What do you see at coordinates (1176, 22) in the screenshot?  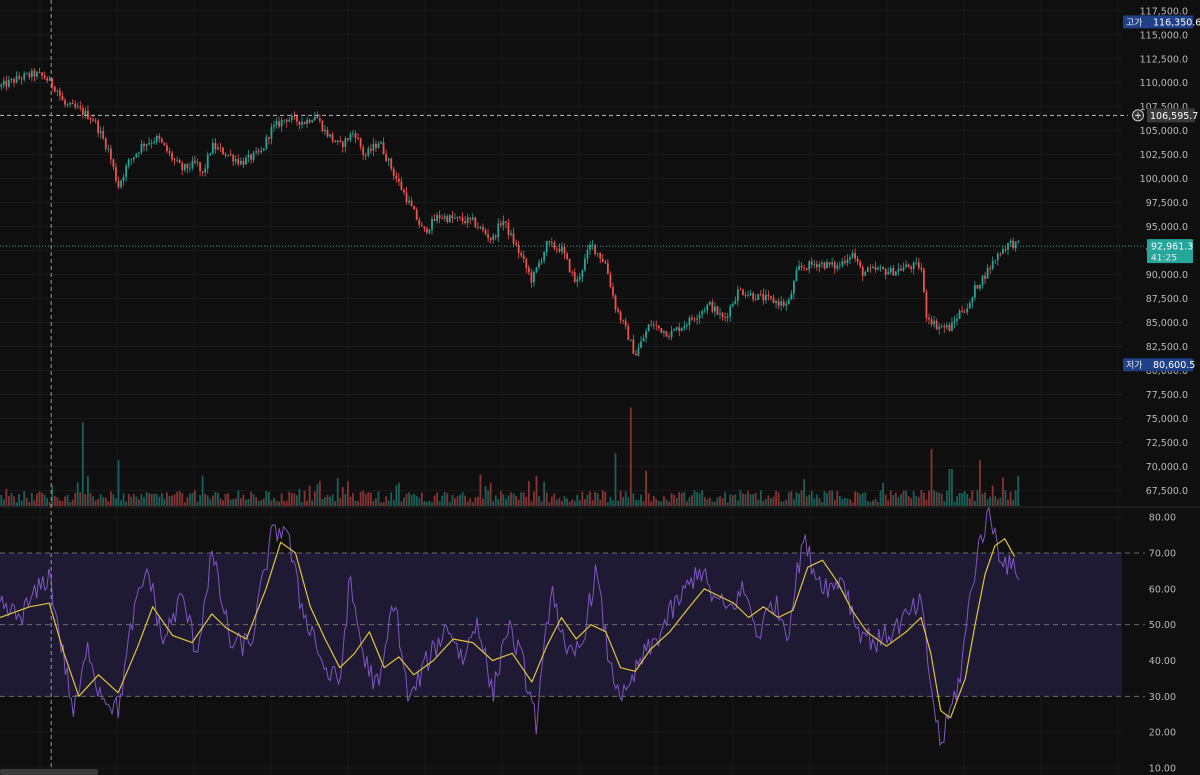 I see `badge-value: 116,350.6` at bounding box center [1176, 22].